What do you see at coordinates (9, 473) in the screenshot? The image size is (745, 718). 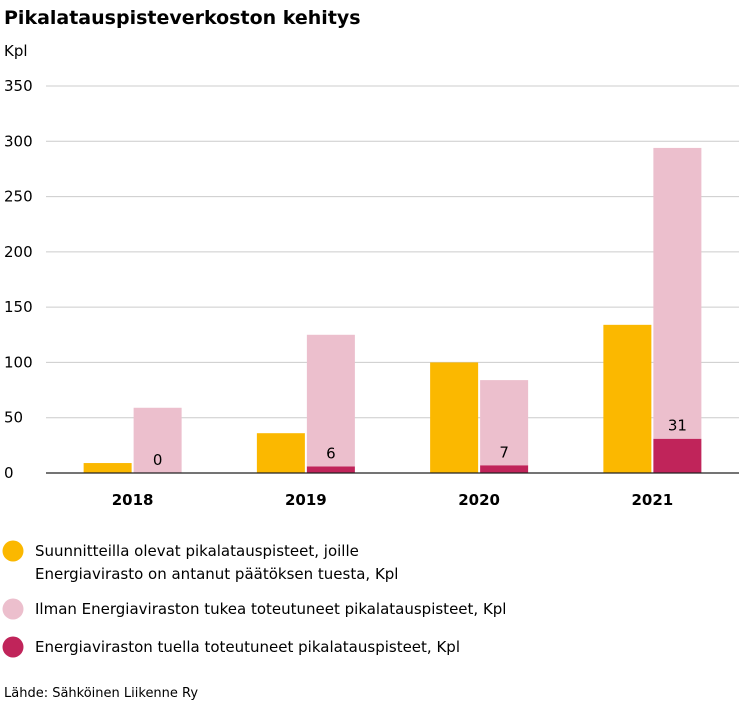 I see `y-tick-0: 0` at bounding box center [9, 473].